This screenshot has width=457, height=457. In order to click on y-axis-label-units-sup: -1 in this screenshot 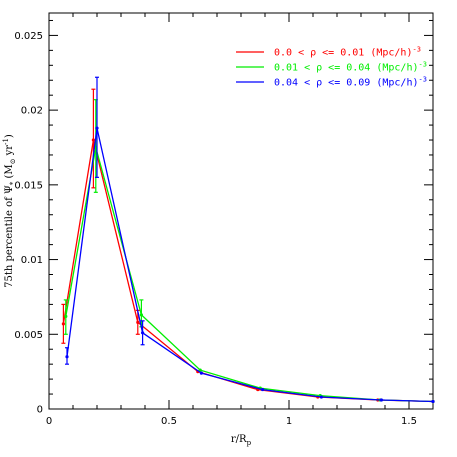, I will do `click(6, 141)`.